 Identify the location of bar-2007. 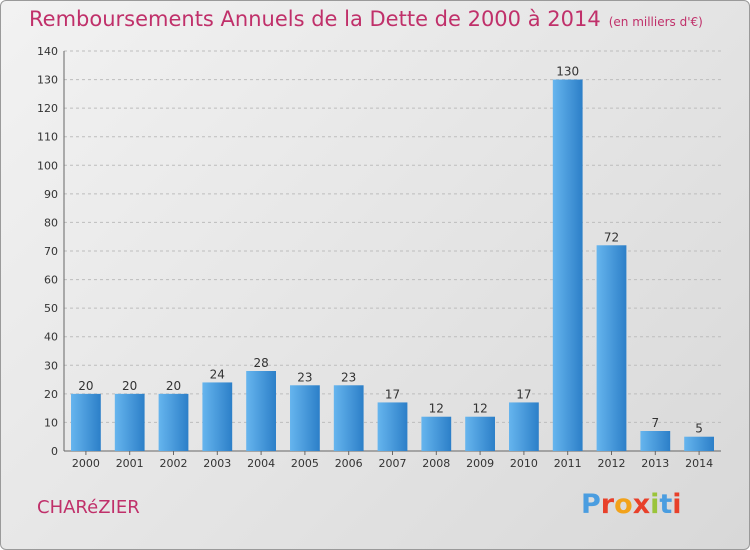
(392, 426).